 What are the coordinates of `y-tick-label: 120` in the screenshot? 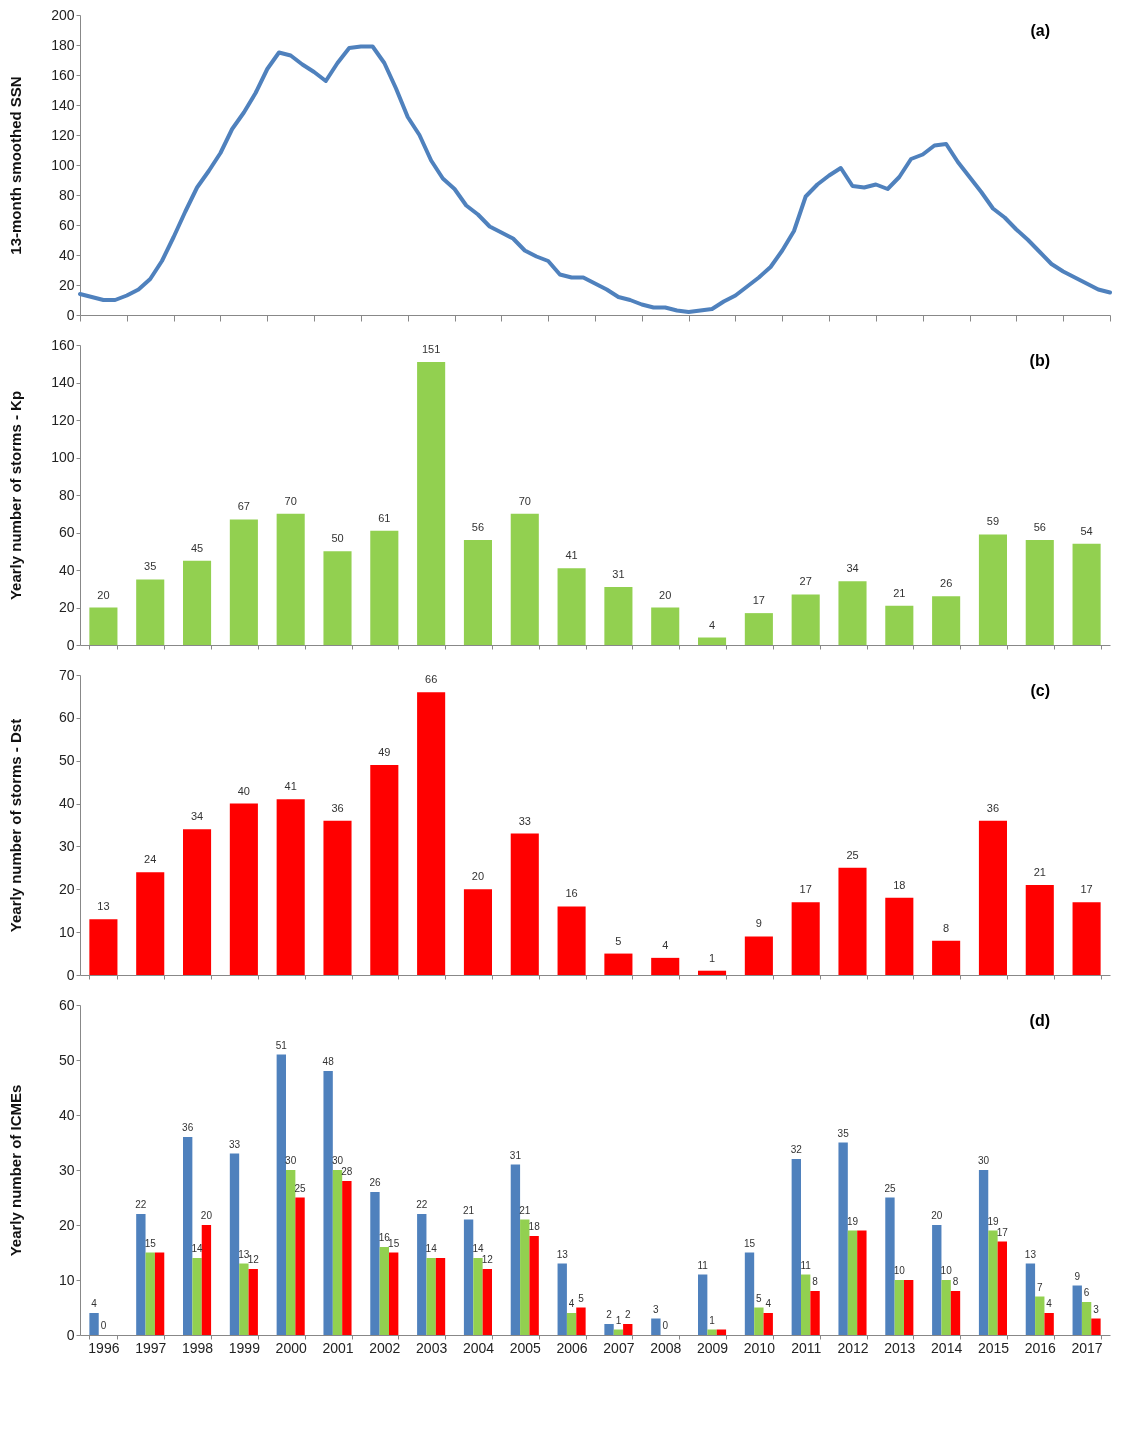 It's located at (63, 419).